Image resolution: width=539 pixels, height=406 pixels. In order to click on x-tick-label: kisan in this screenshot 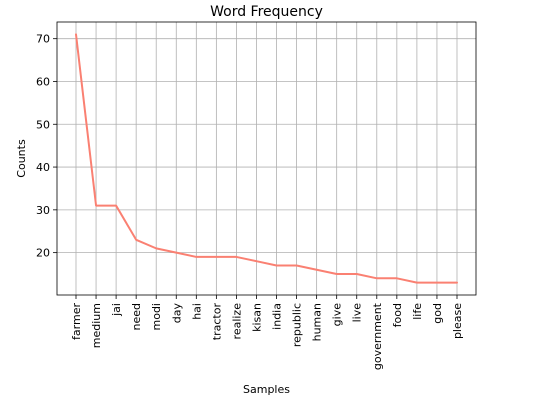, I will do `click(256, 317)`.